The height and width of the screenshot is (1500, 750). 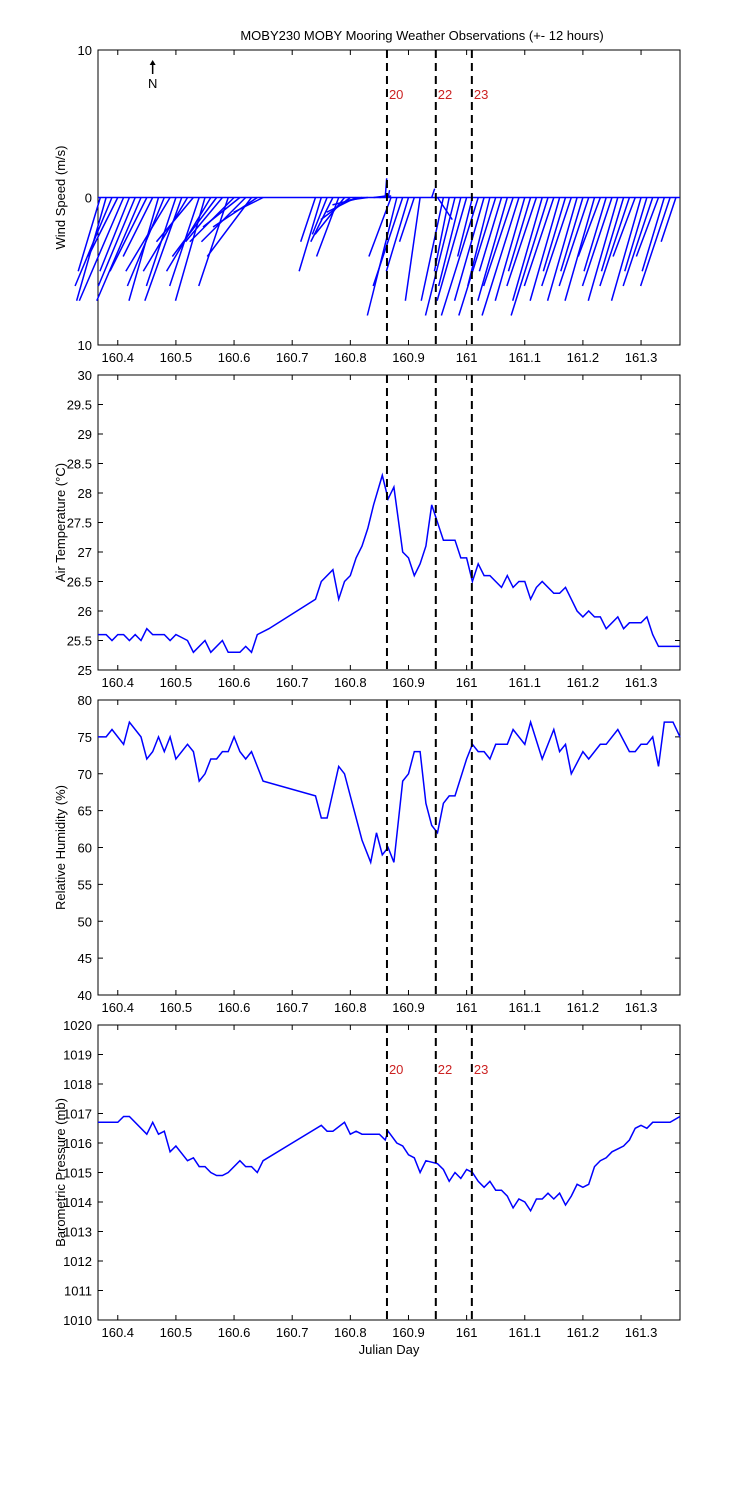 What do you see at coordinates (60, 197) in the screenshot?
I see `y-axis-label: Wind Speed (m/s)` at bounding box center [60, 197].